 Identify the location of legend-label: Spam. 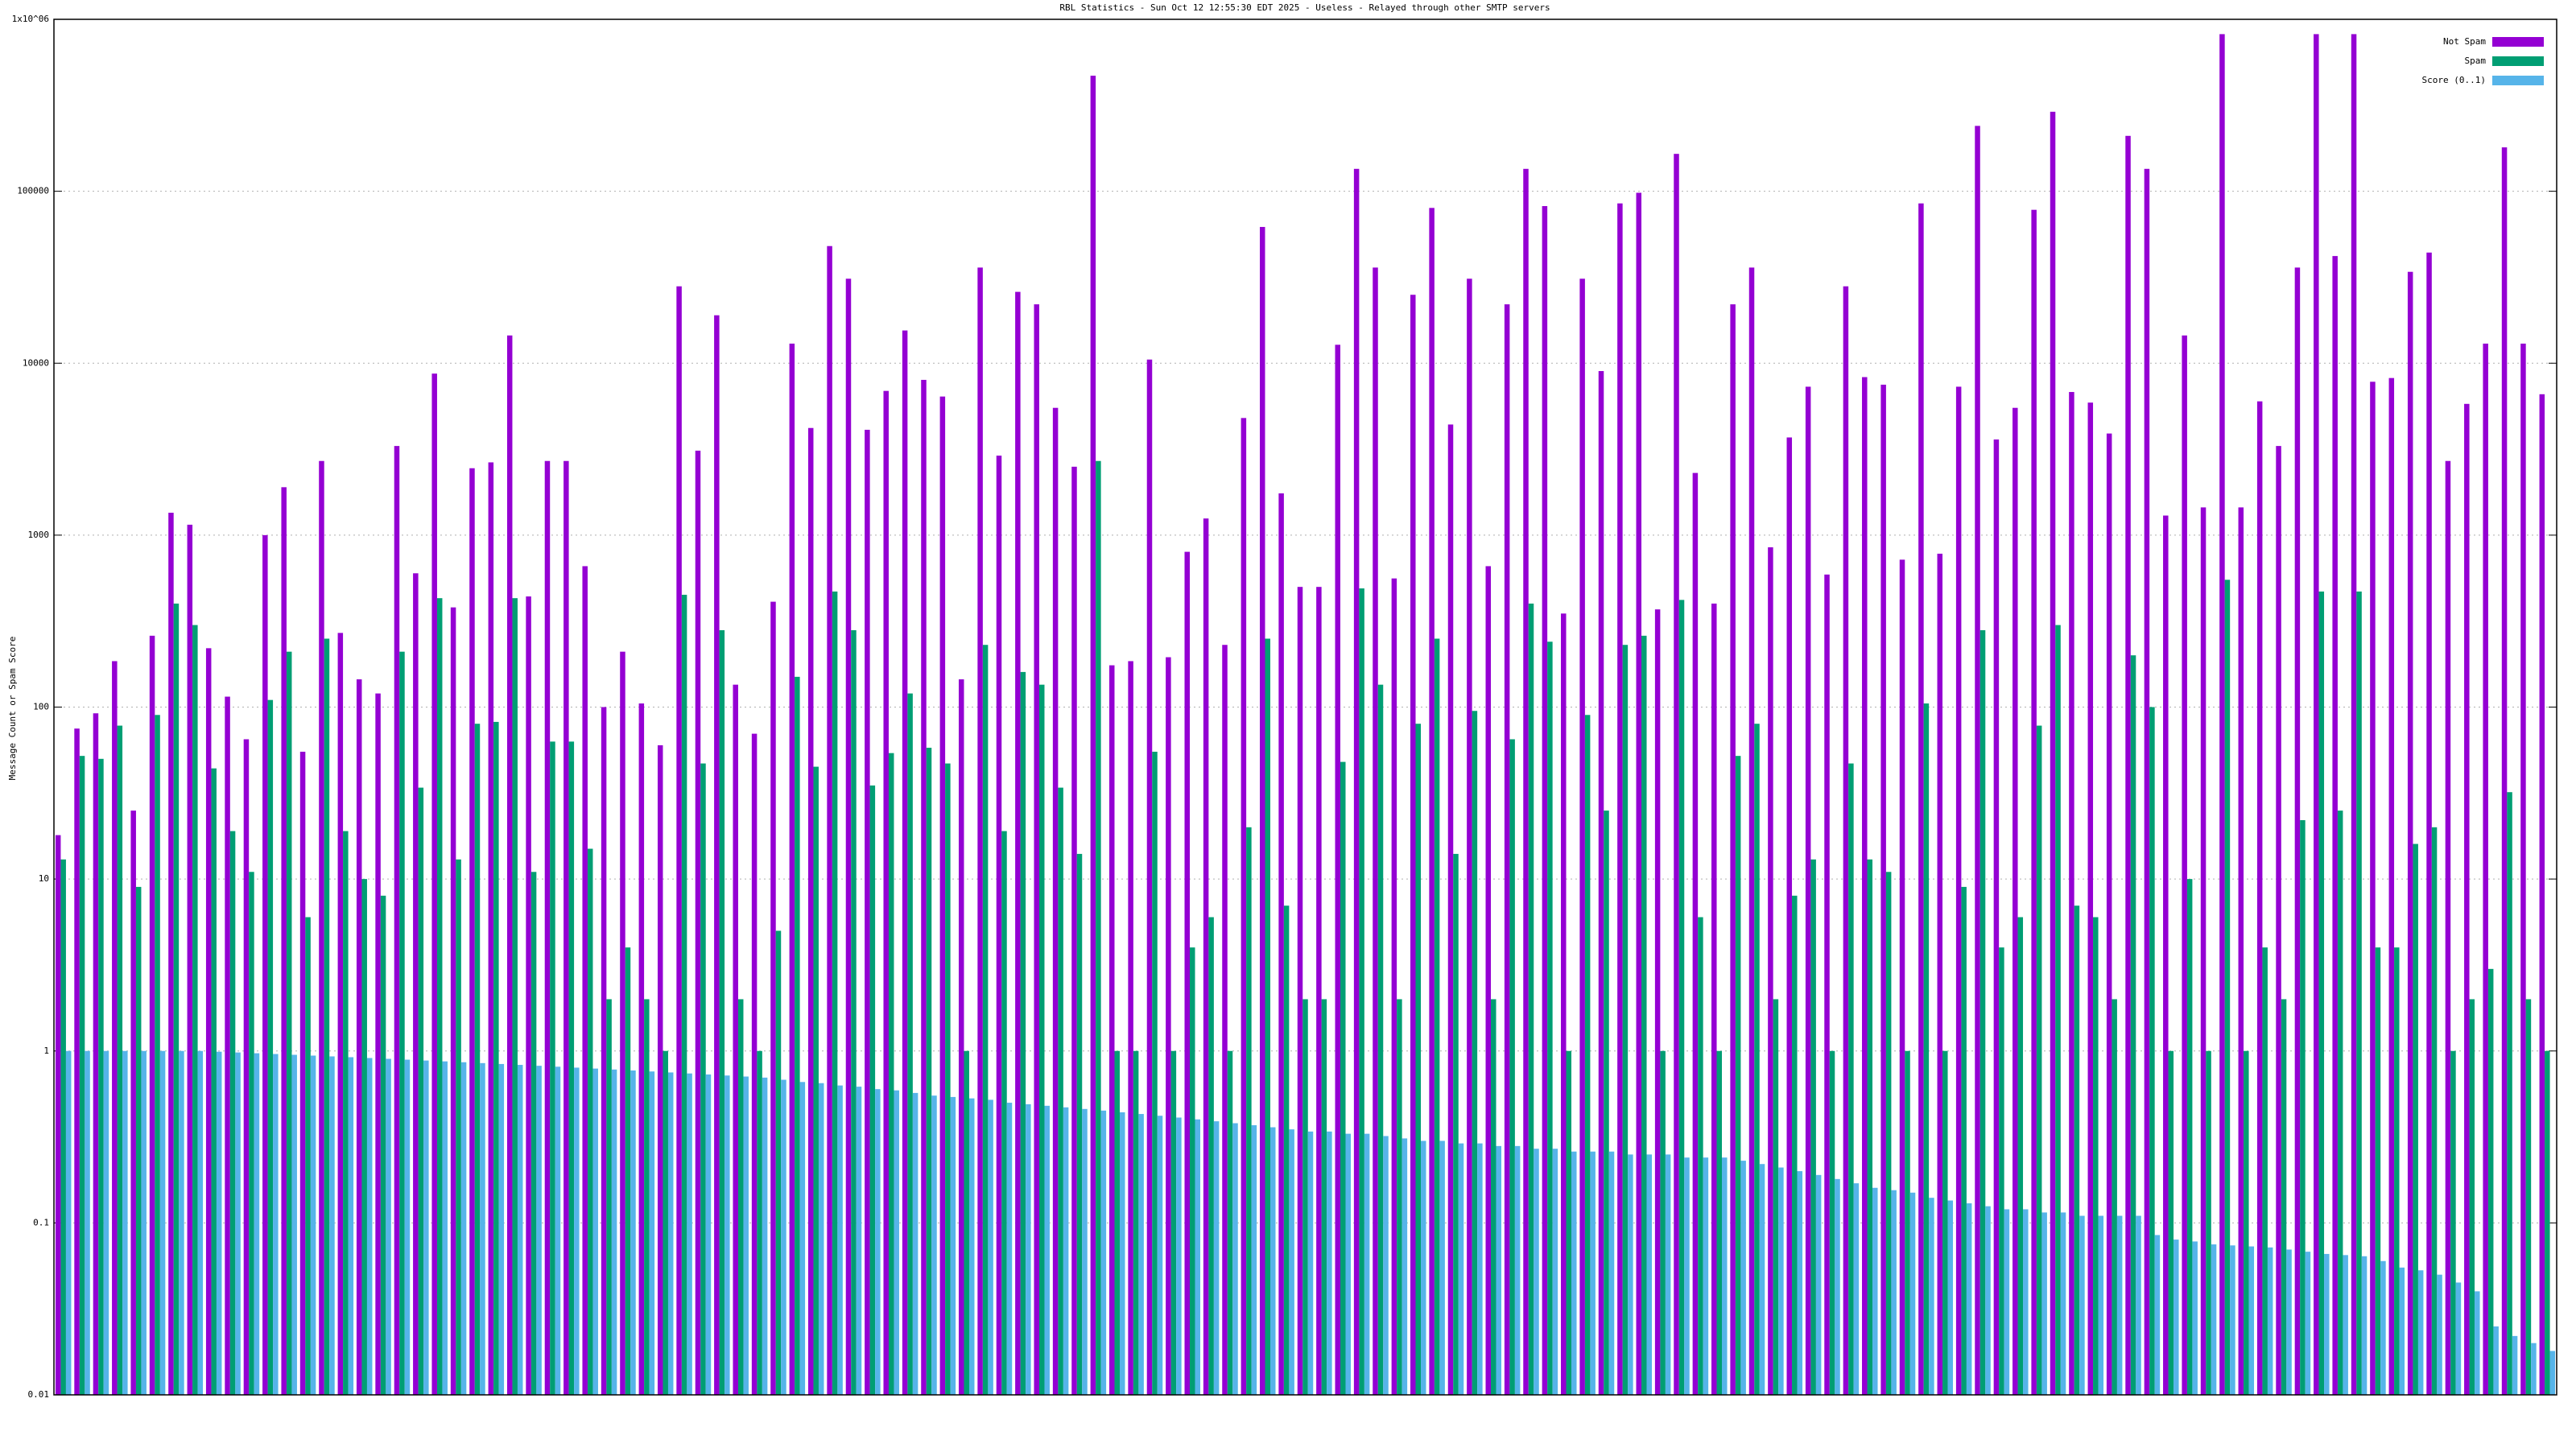
(2476, 61).